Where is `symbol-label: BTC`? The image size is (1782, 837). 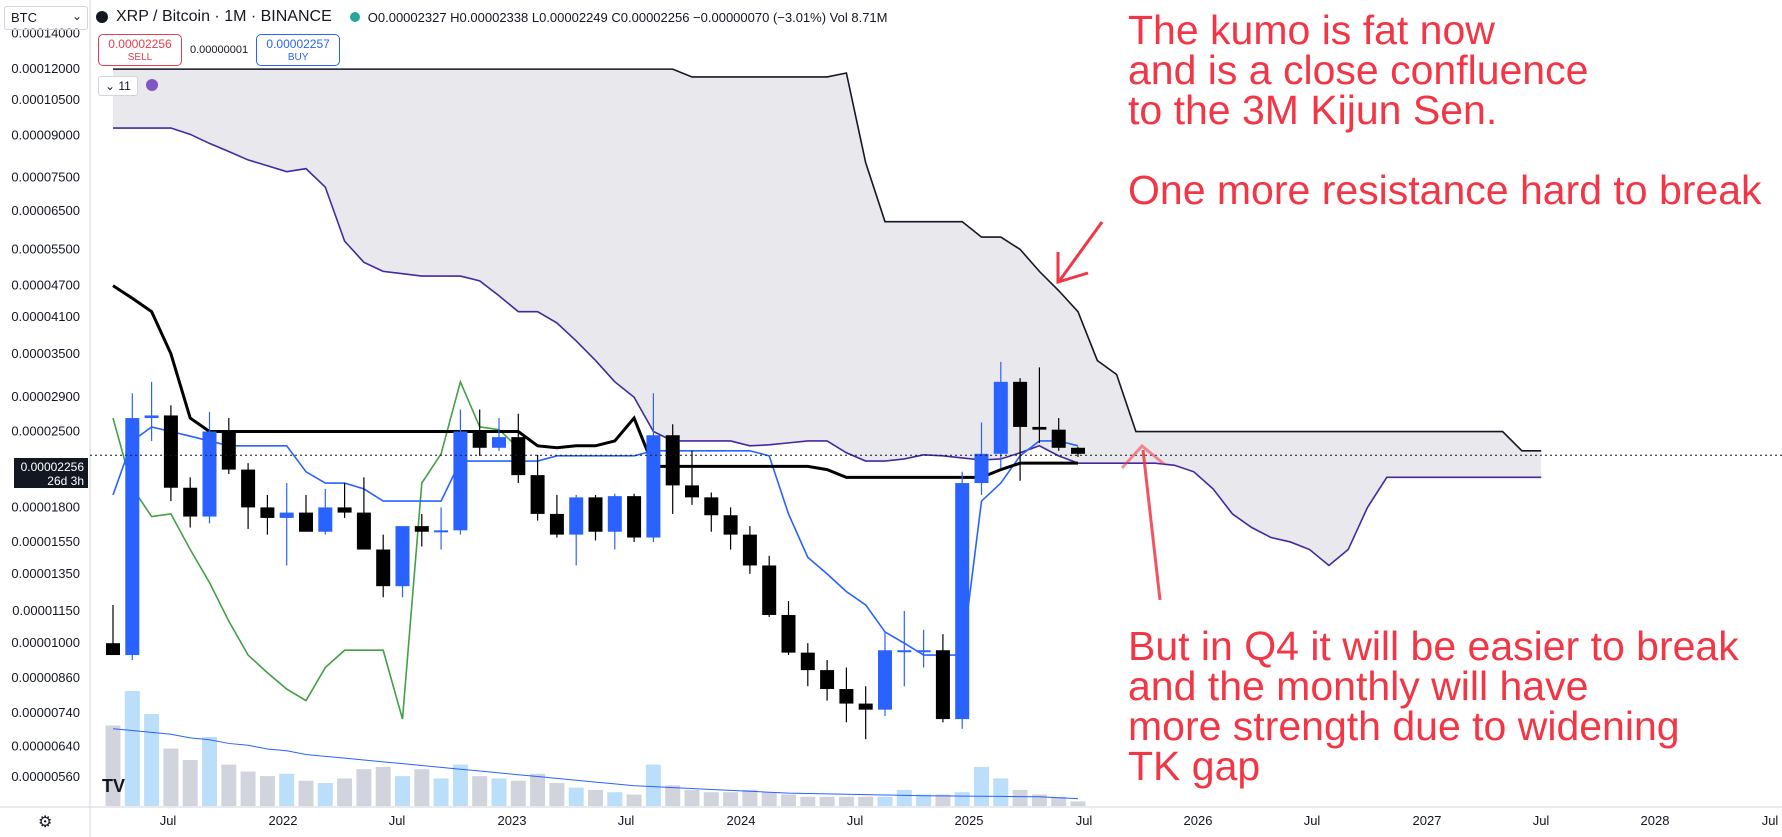
symbol-label: BTC is located at coordinates (24, 17).